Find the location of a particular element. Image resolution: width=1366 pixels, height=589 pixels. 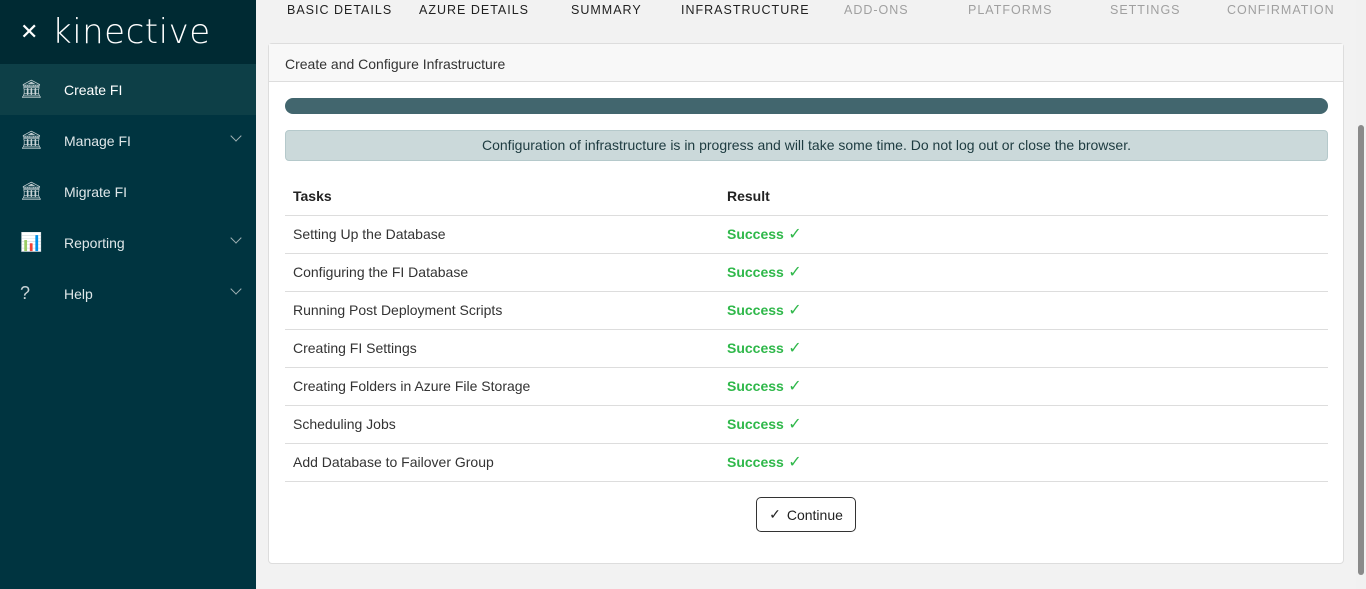

task-name: Configuring the FI Database is located at coordinates (502, 272).